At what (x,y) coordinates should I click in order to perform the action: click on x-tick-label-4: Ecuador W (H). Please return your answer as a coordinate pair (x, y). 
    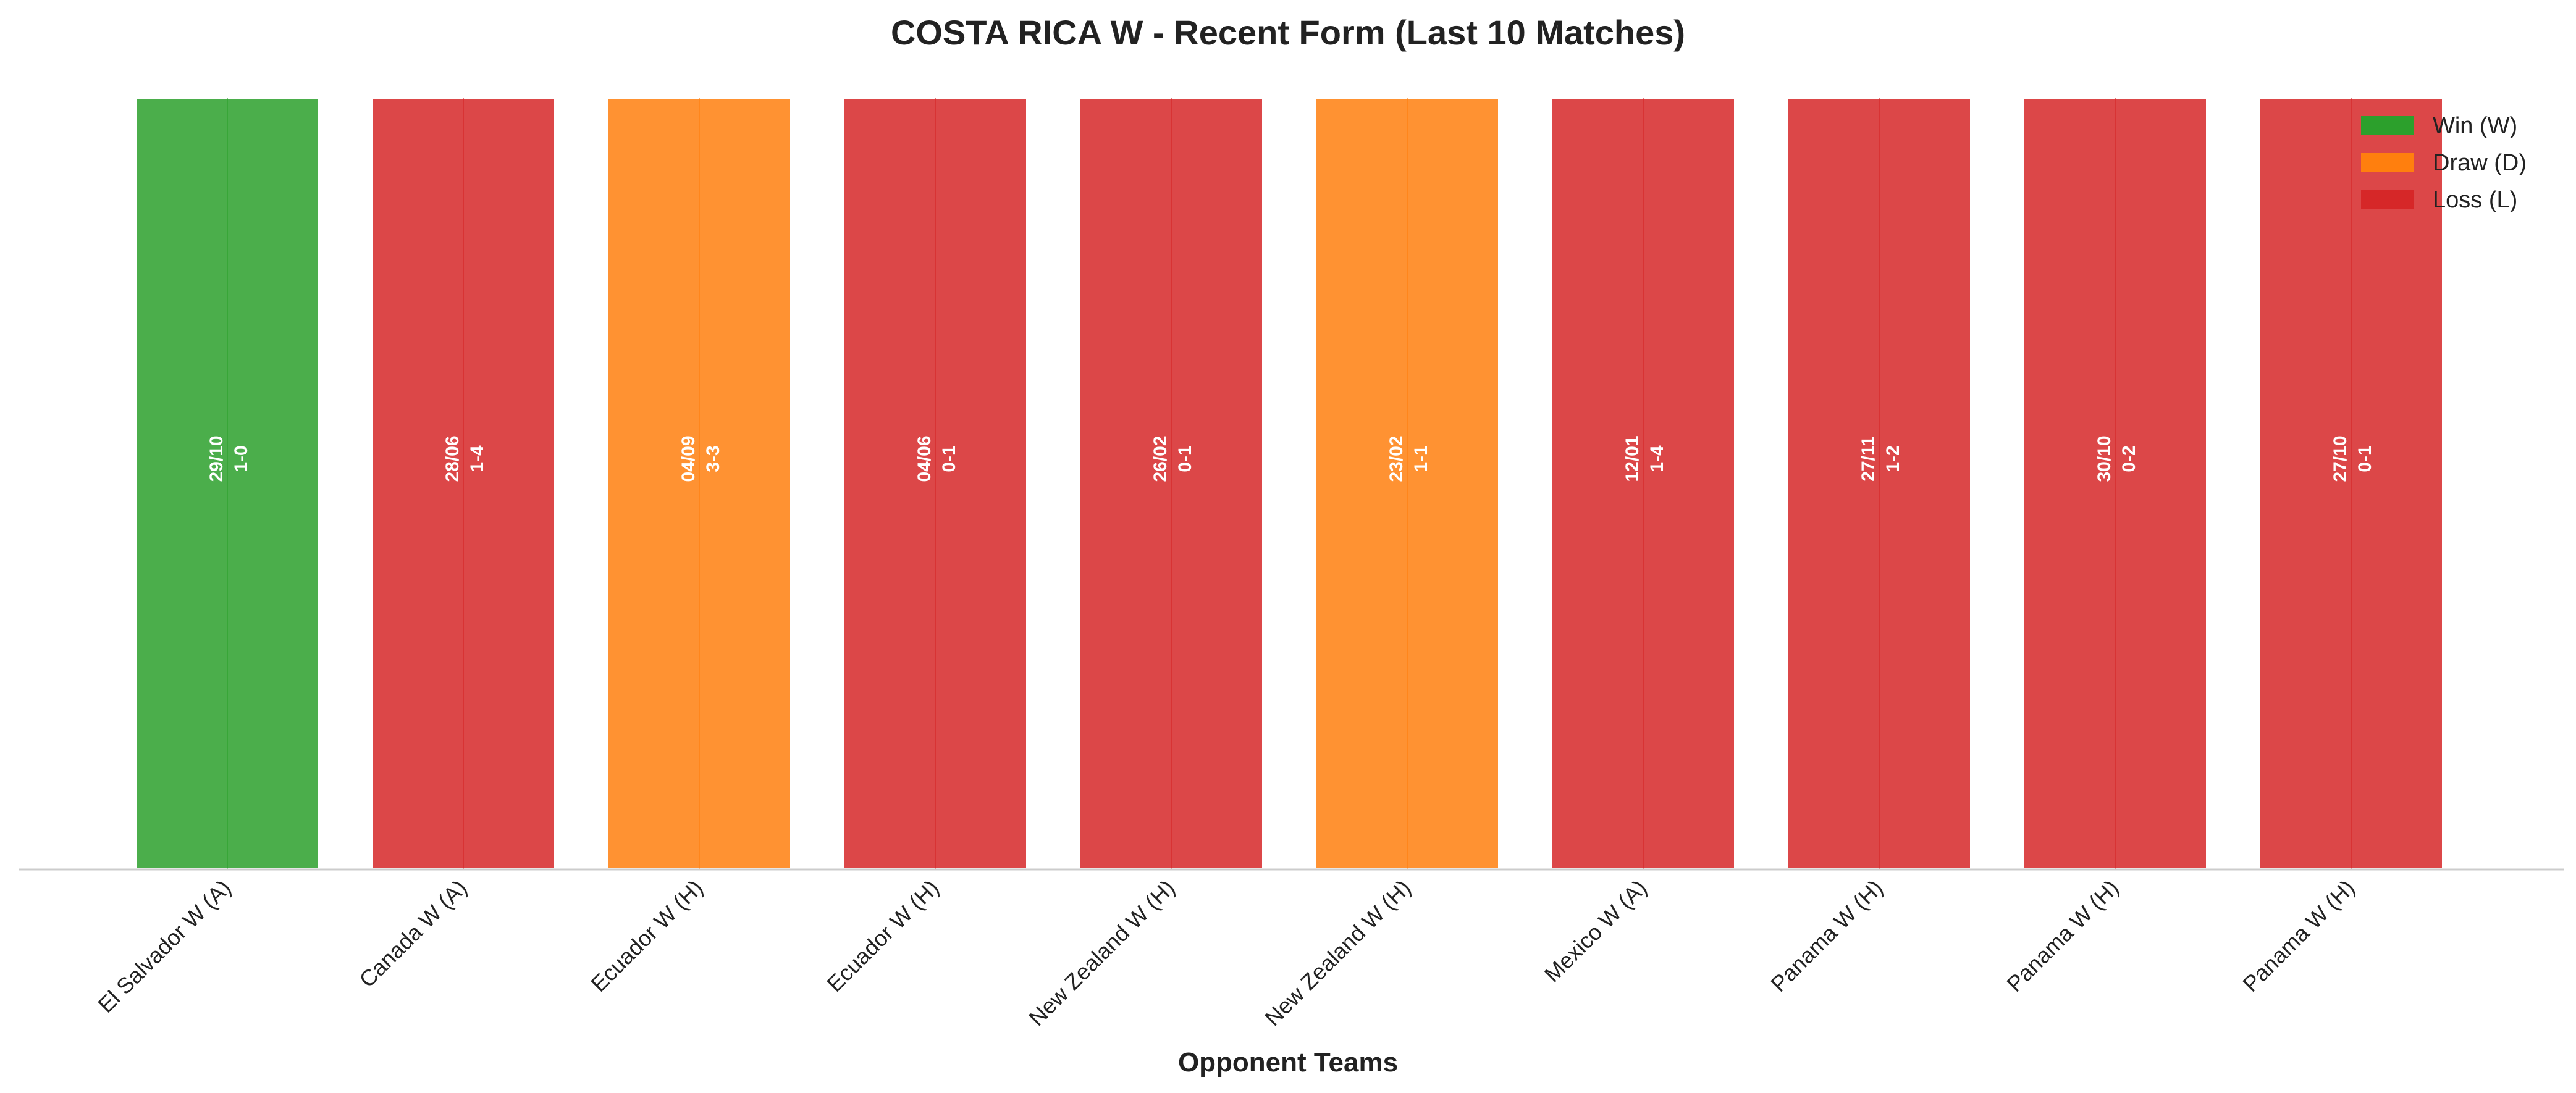
    Looking at the image, I should click on (882, 936).